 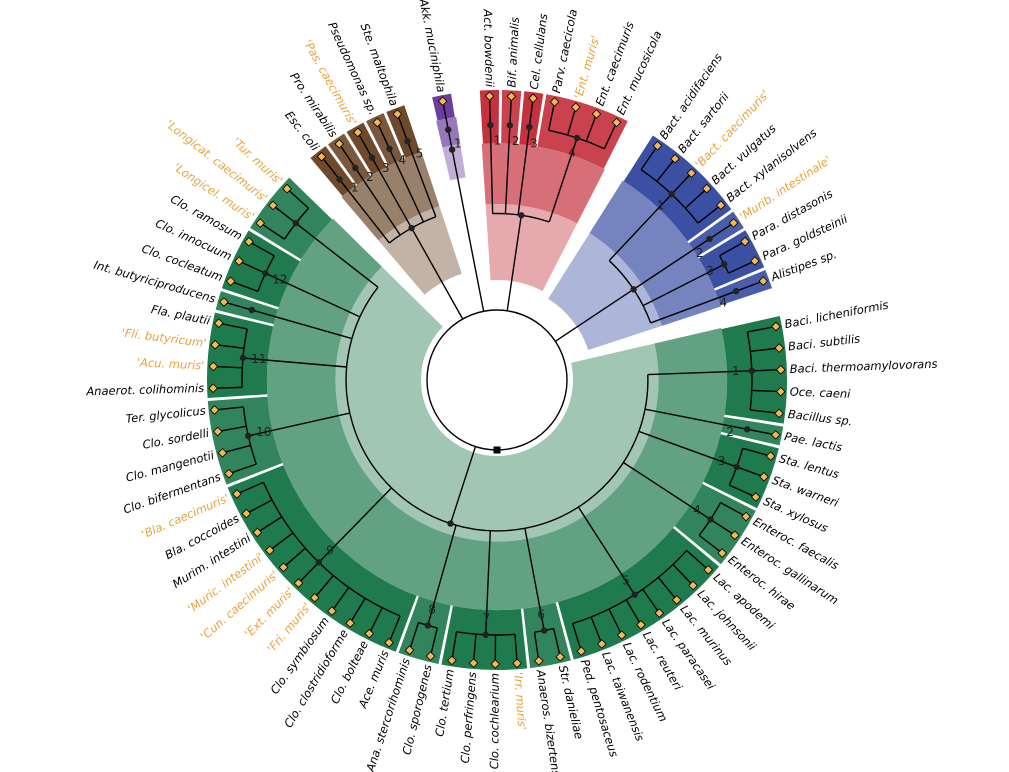 I want to click on leaf-label: 'Acu. muris', so click(x=171, y=363).